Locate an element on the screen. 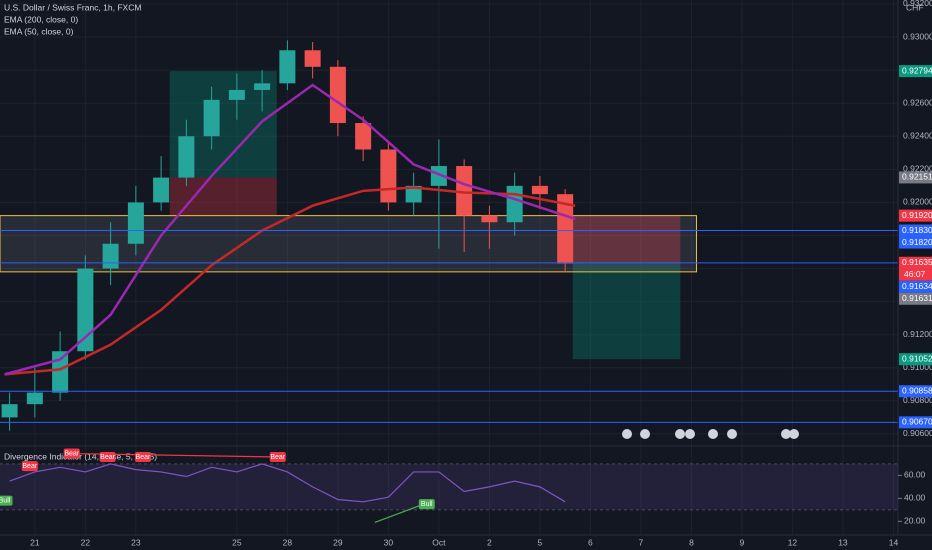  x-tick-label: 25 is located at coordinates (237, 542).